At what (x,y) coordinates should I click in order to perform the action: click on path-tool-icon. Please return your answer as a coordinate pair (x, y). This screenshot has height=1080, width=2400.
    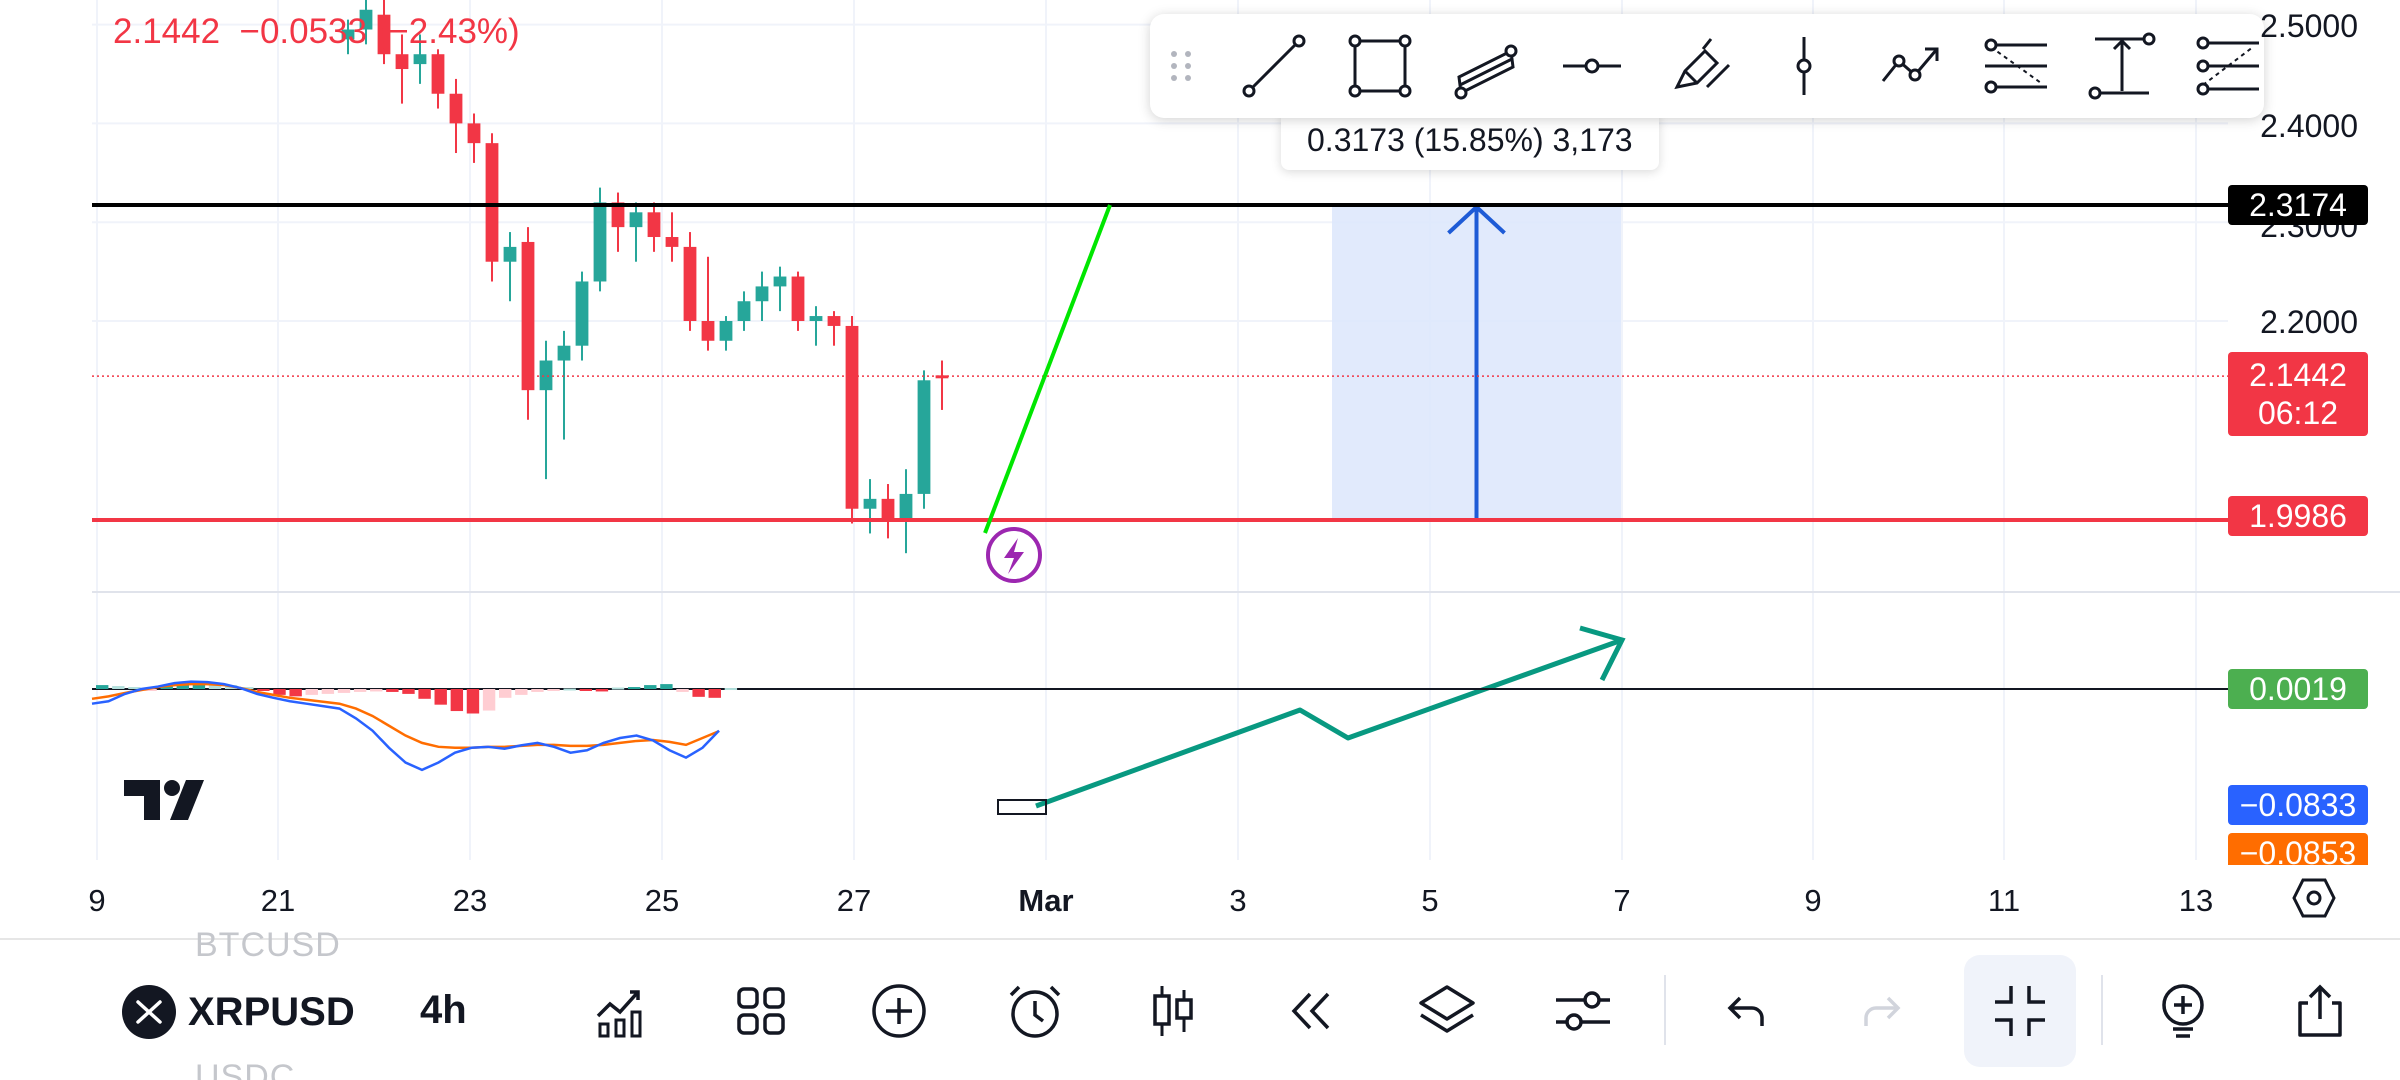
    Looking at the image, I should click on (1910, 66).